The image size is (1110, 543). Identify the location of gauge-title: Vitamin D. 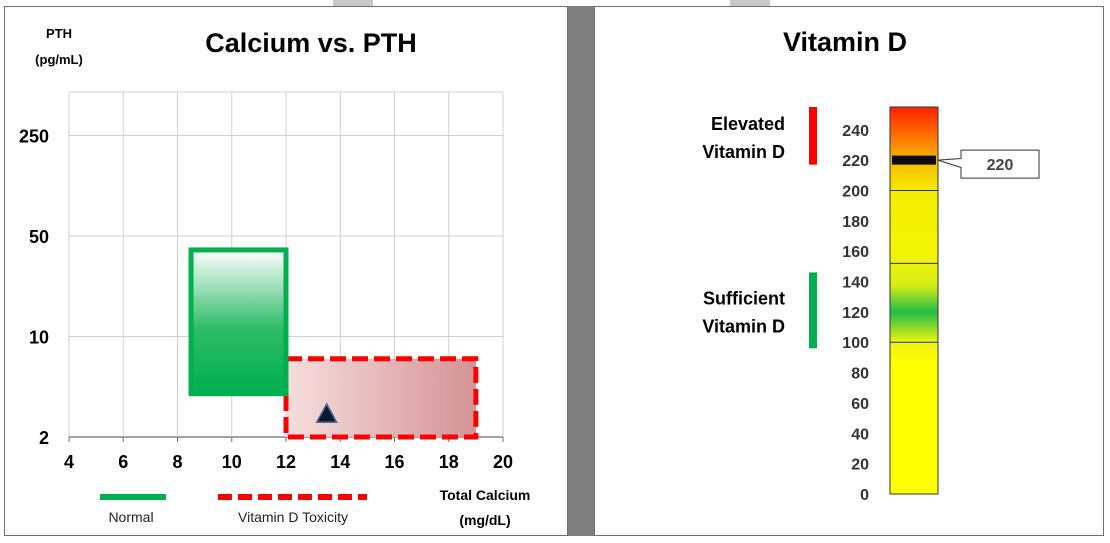
(845, 42).